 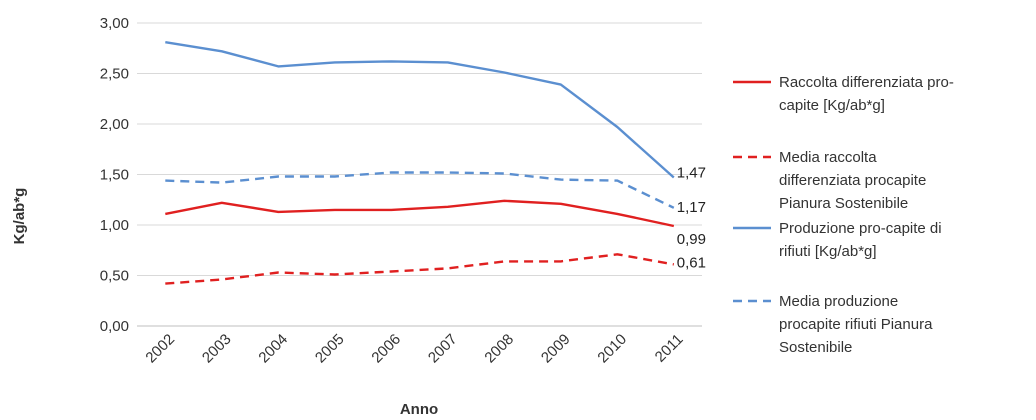 I want to click on legend-label: Produzione pro-capite di, so click(x=860, y=228).